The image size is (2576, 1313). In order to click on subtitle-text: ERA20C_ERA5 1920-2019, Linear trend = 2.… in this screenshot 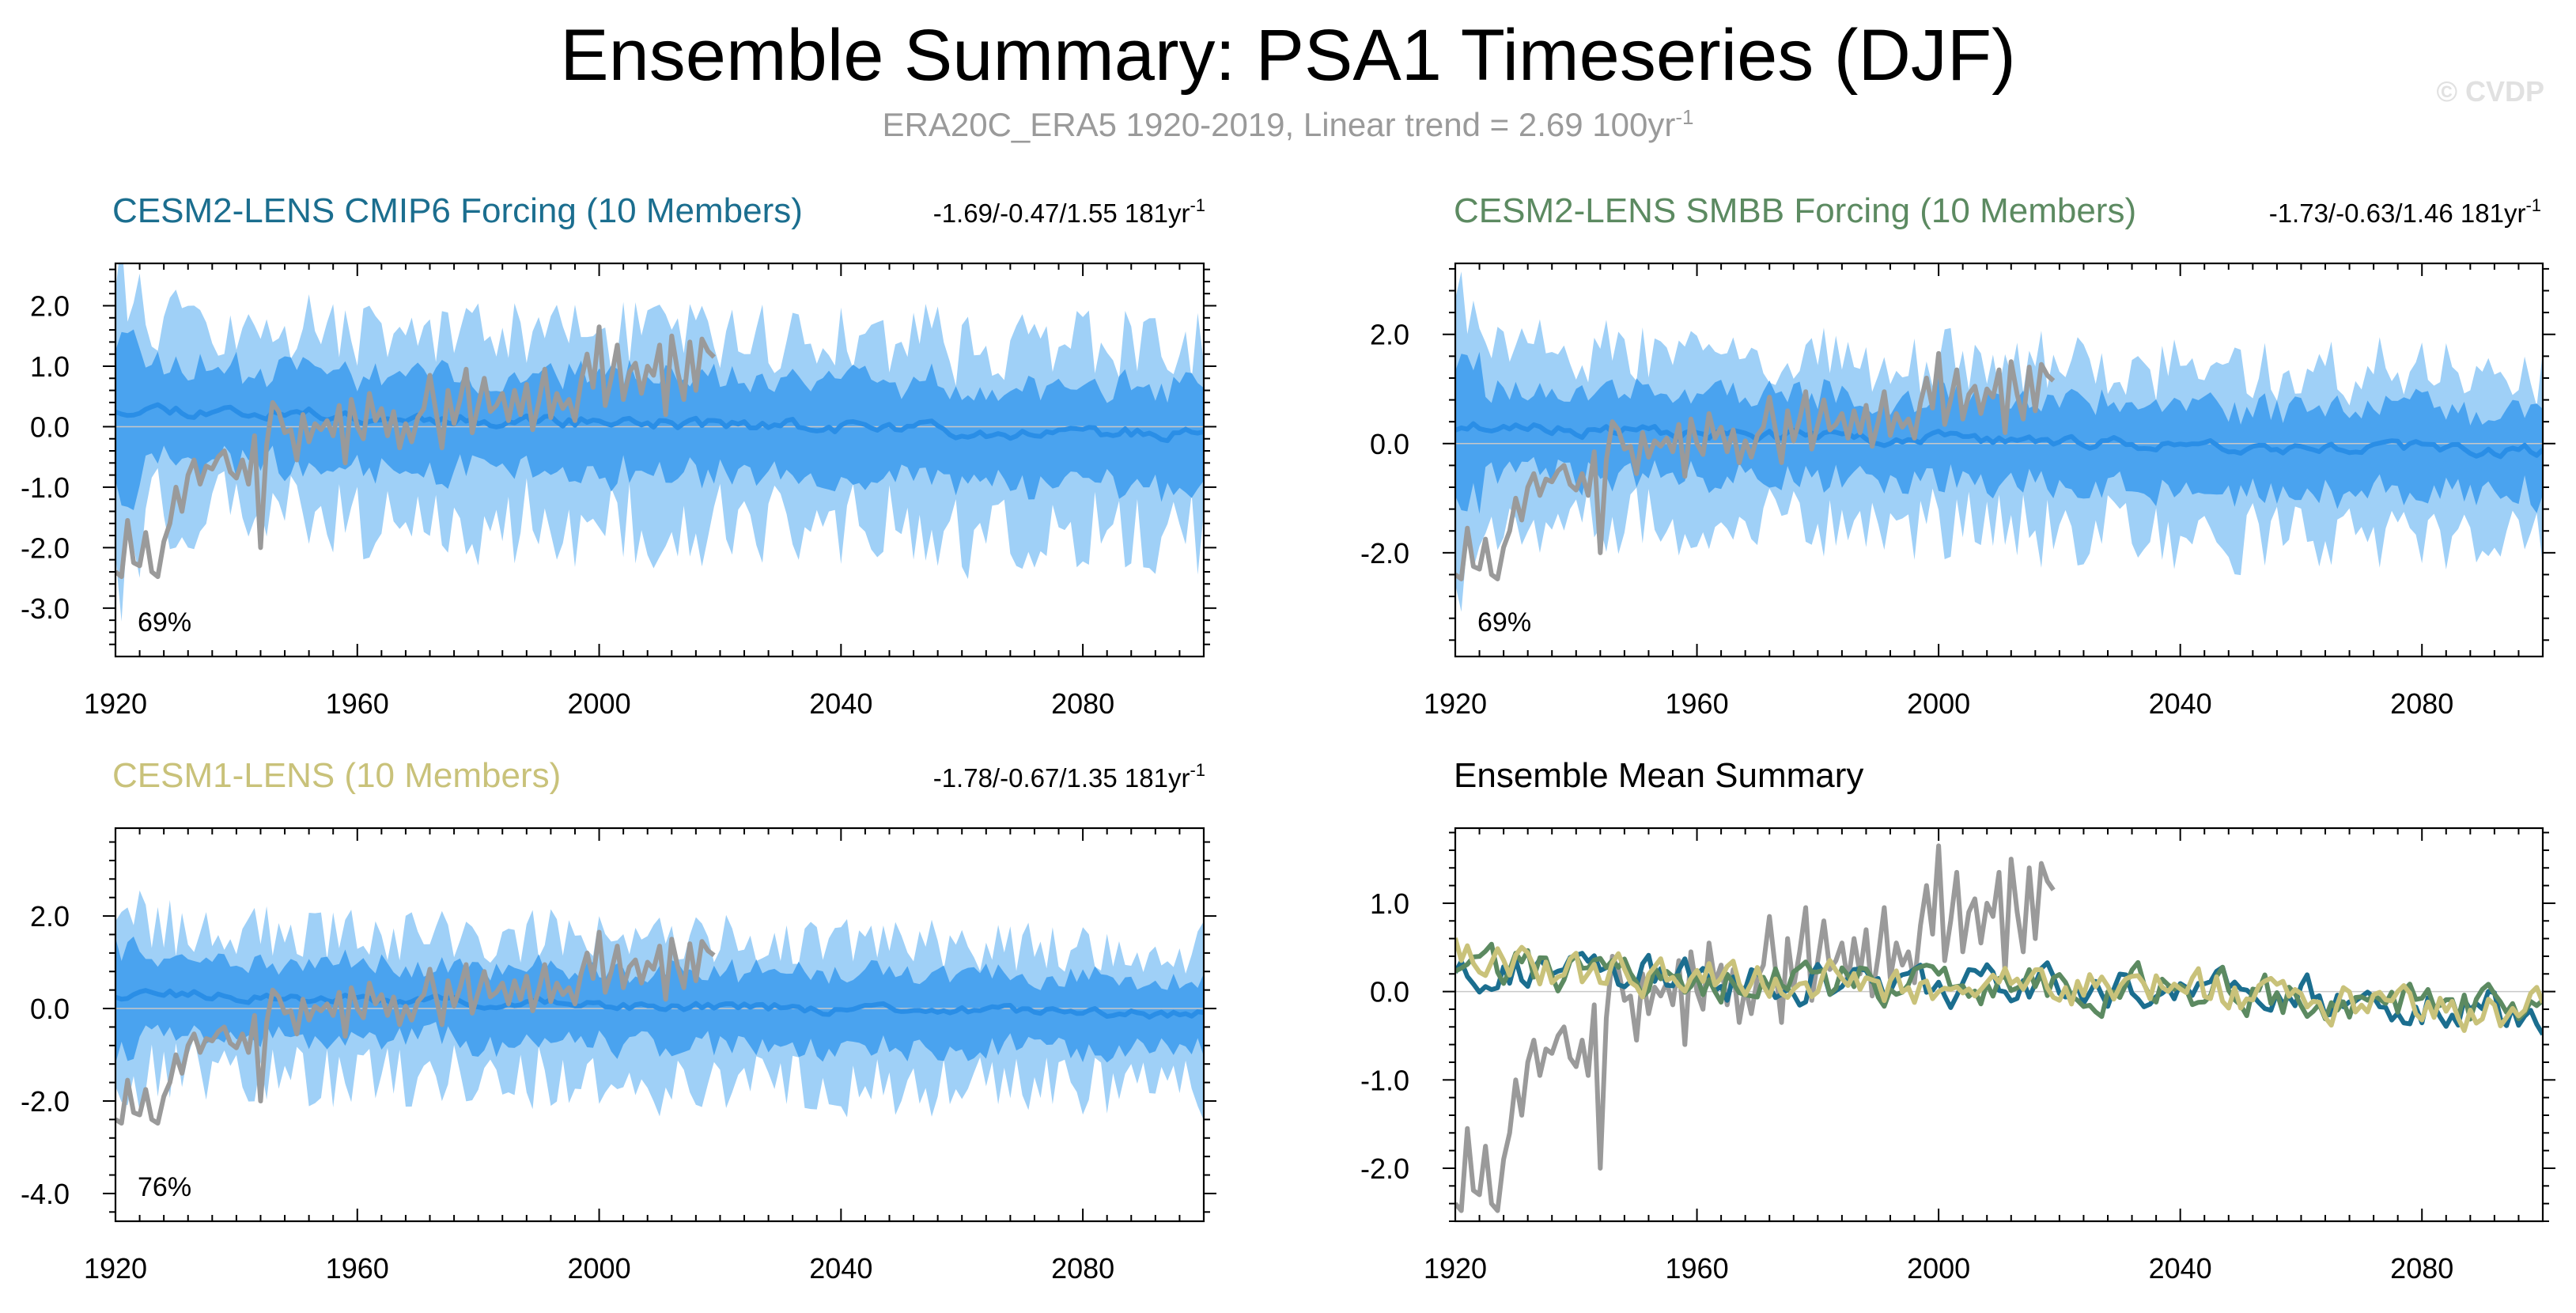, I will do `click(1279, 125)`.